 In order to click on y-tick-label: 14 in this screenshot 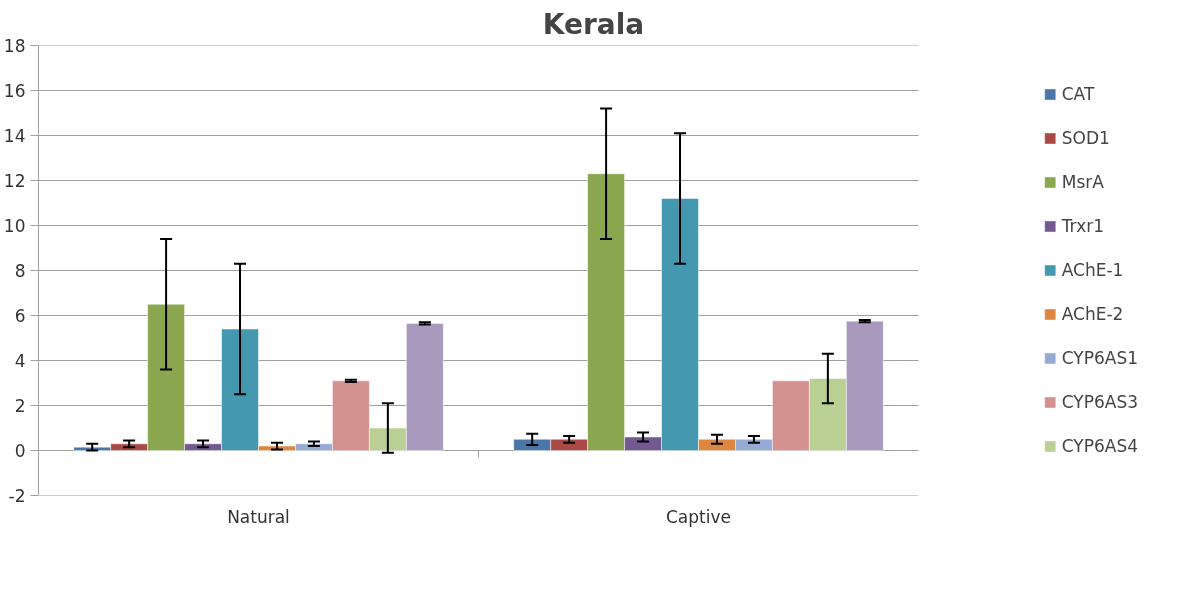, I will do `click(14, 136)`.